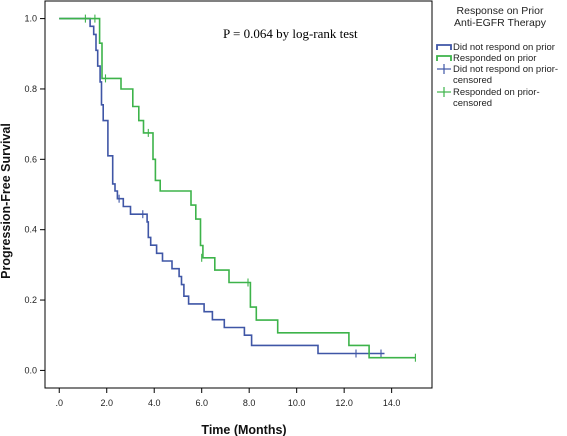 The image size is (567, 436). Describe the element at coordinates (392, 403) in the screenshot. I see `x-tick-label: 14.0` at that location.